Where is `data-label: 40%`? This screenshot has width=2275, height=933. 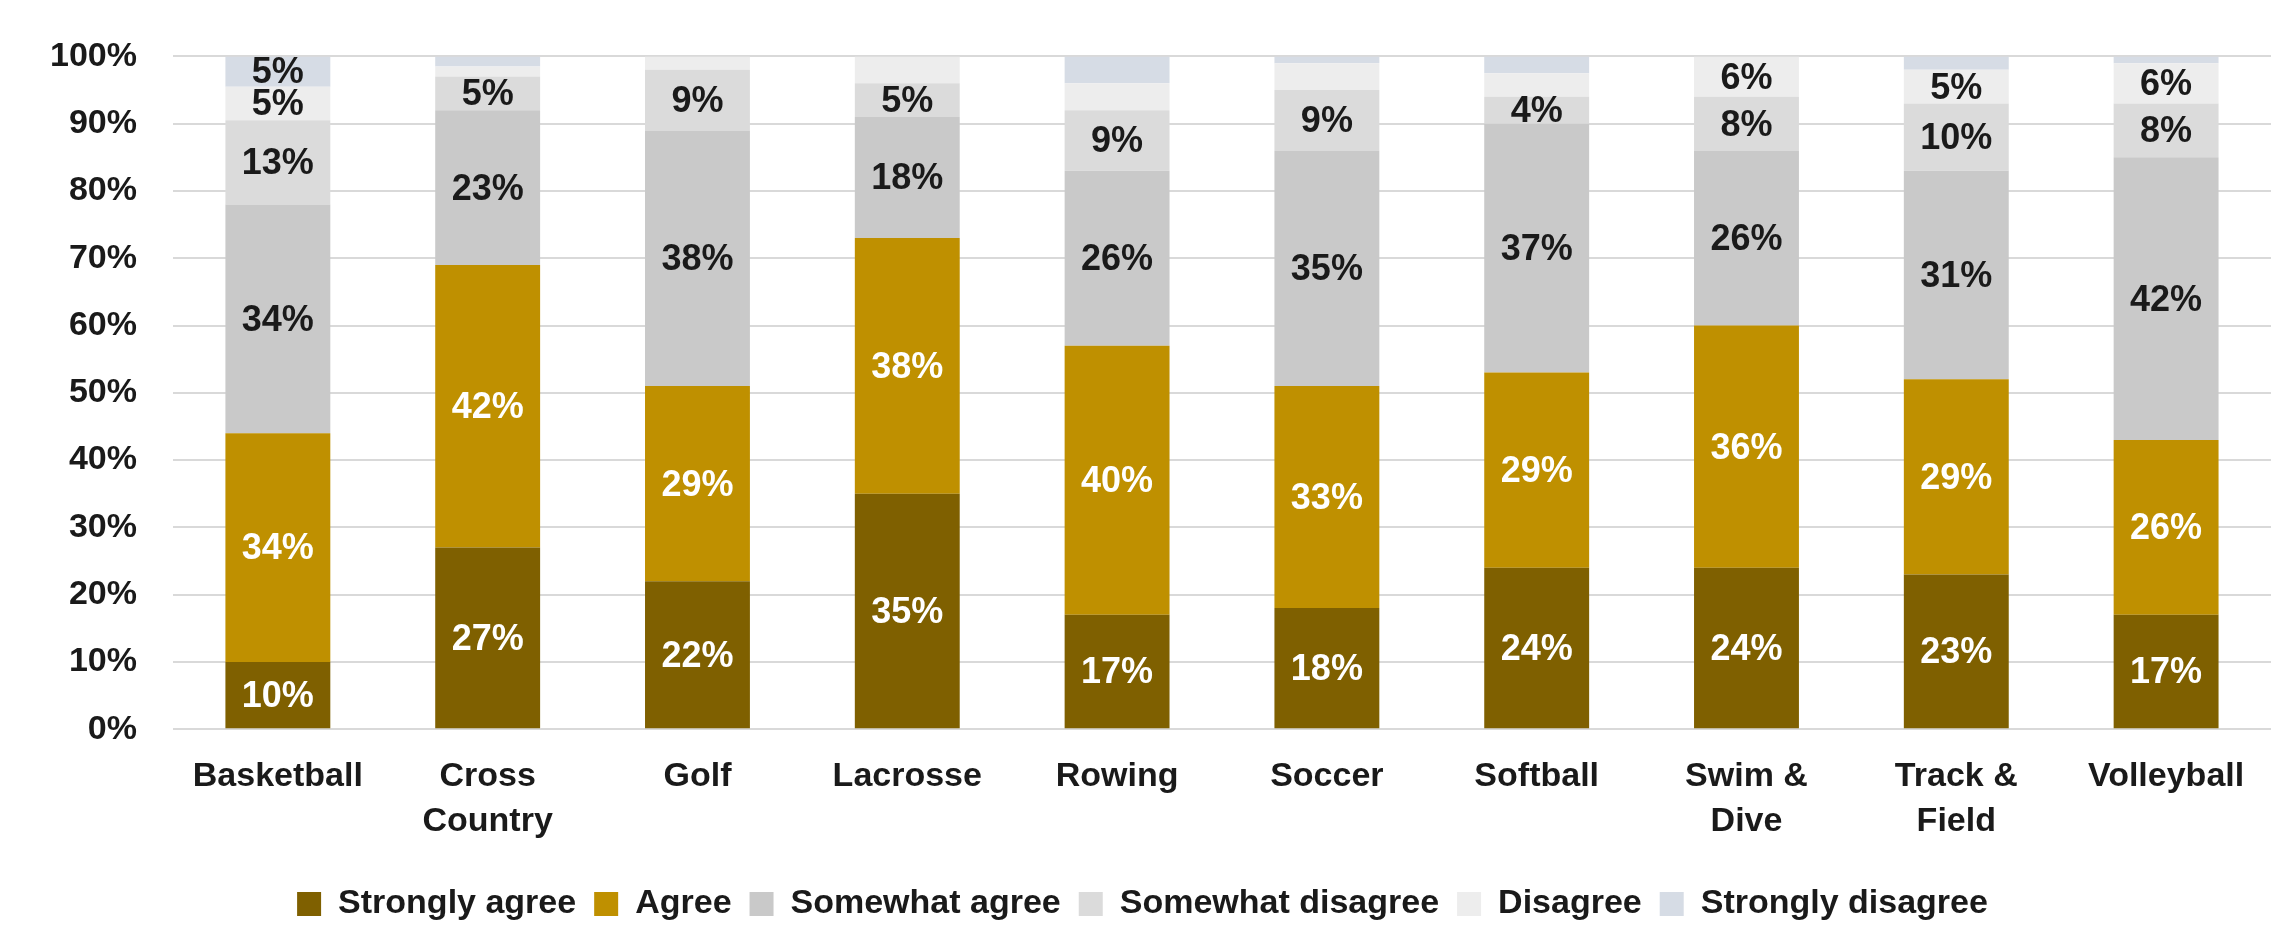
data-label: 40% is located at coordinates (1117, 480).